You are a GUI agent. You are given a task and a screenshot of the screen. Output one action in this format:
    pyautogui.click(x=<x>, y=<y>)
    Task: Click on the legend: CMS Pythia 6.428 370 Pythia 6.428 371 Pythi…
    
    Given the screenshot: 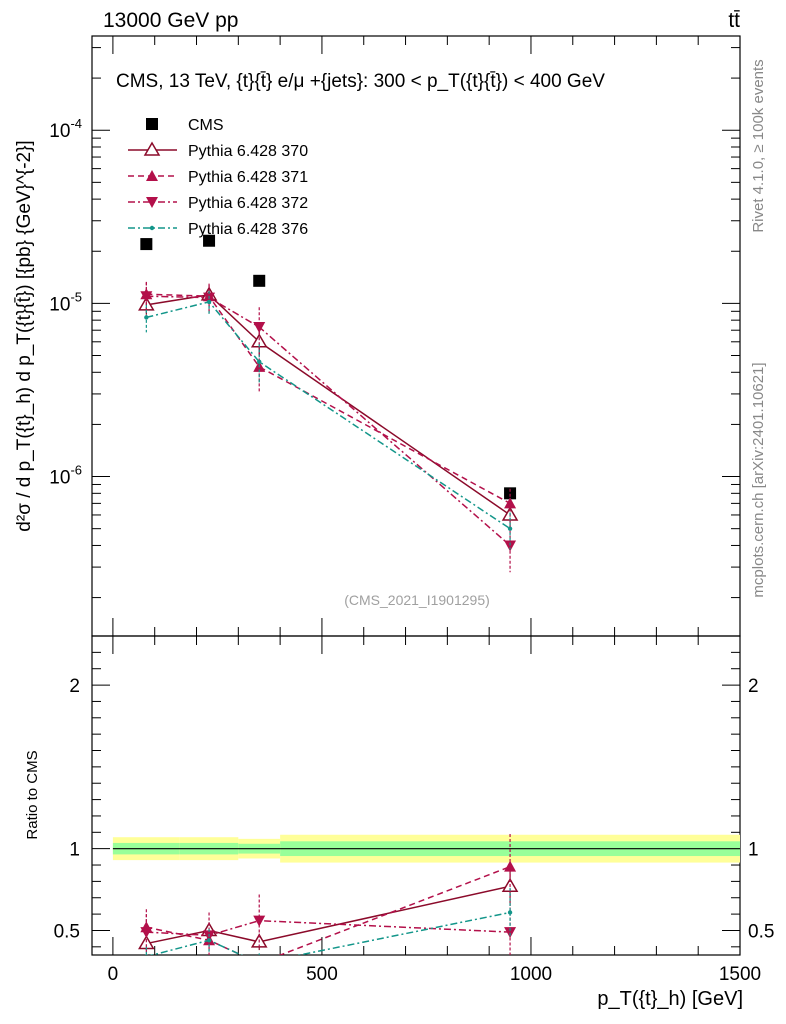 What is the action you would take?
    pyautogui.click(x=218, y=177)
    